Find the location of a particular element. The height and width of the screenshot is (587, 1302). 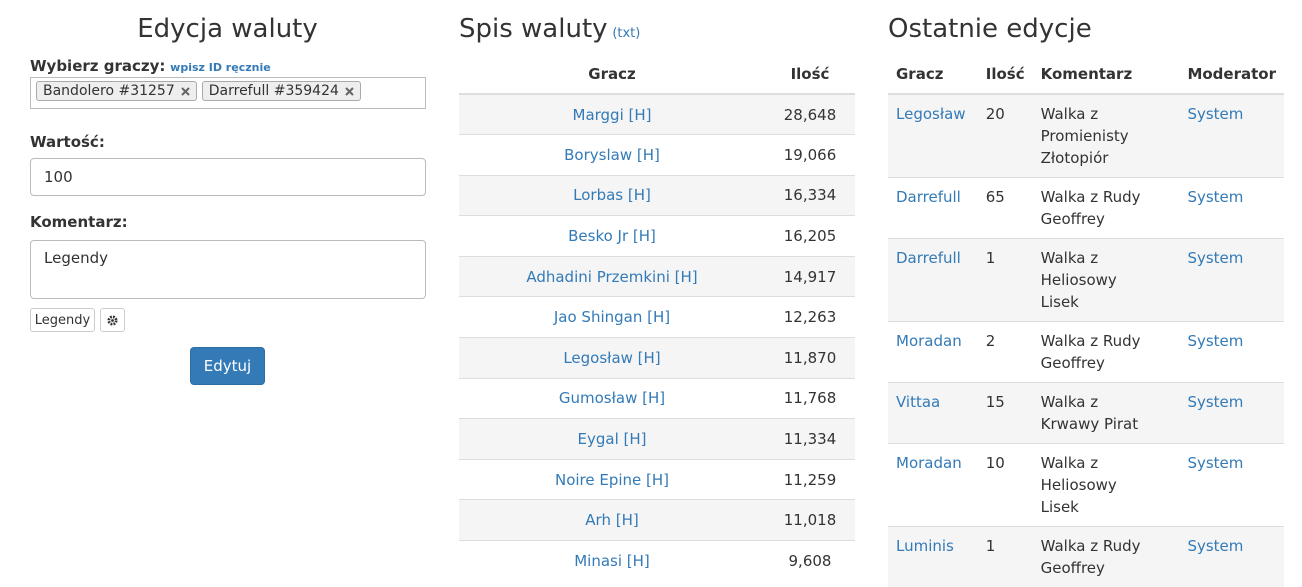

comment-cell: Walka z Heliosowy Lisek is located at coordinates (1106, 485).